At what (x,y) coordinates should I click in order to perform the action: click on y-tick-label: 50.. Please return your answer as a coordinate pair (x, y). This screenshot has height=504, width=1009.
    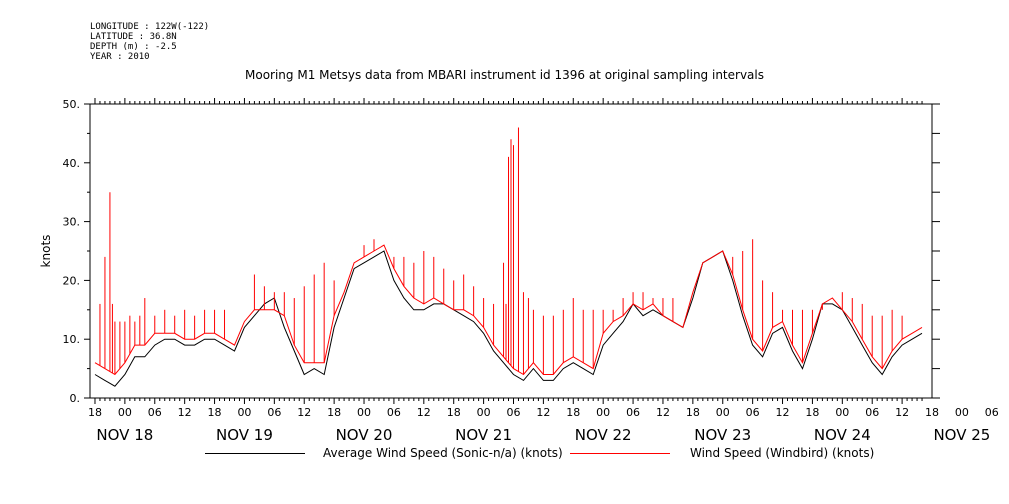
    Looking at the image, I should click on (72, 104).